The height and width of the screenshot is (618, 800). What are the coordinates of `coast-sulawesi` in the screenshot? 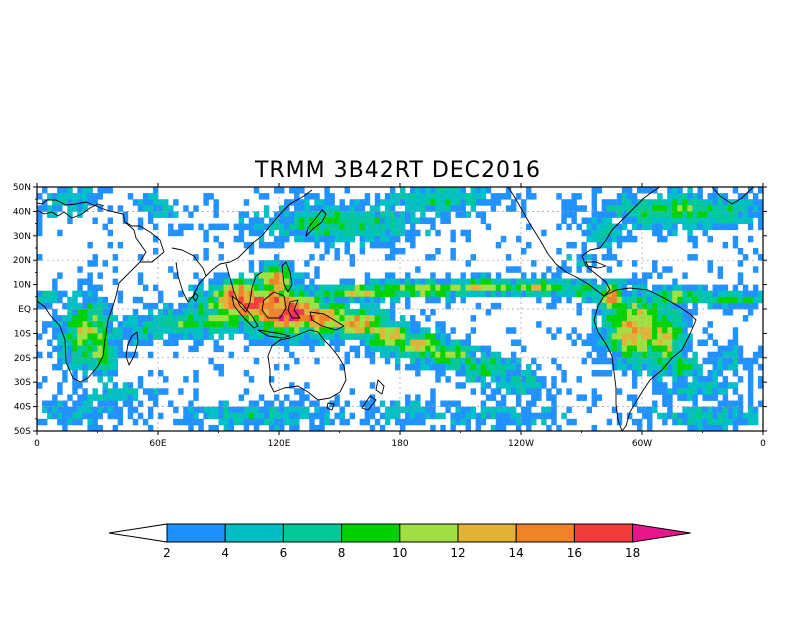 It's located at (294, 309).